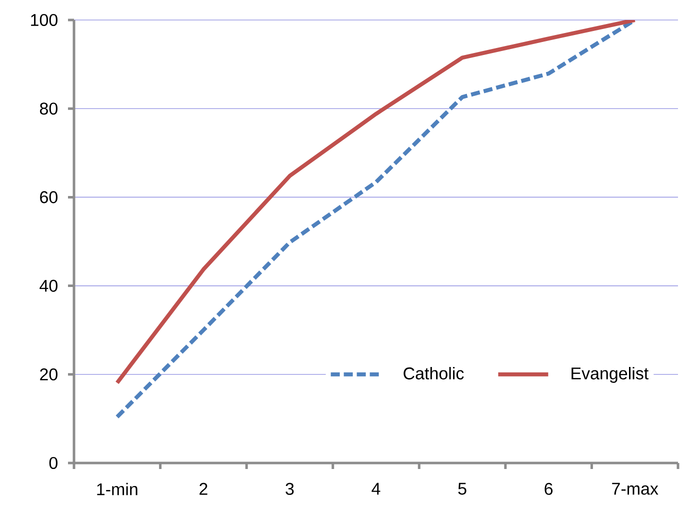 The height and width of the screenshot is (517, 685). Describe the element at coordinates (635, 488) in the screenshot. I see `x-tick-label: 7-max` at that location.